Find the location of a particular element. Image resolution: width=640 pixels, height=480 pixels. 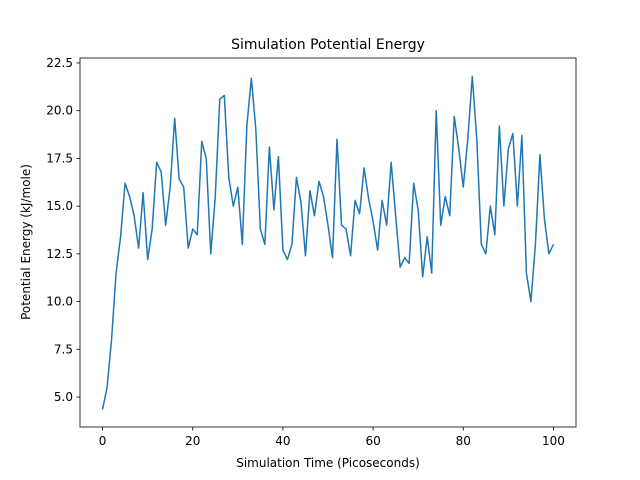

x-tick-label: 100 is located at coordinates (553, 441).